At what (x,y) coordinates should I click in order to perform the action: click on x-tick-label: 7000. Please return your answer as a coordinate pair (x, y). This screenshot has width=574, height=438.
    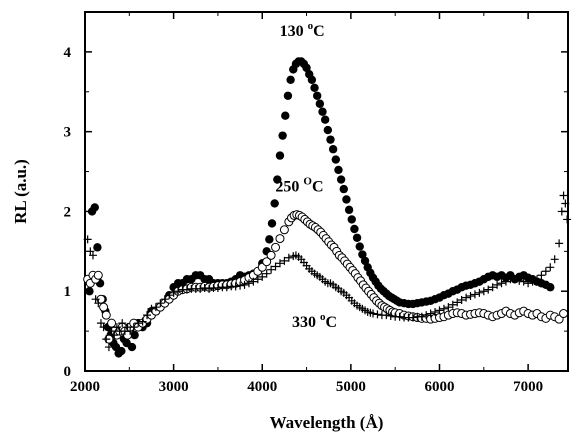
    Looking at the image, I should click on (528, 387).